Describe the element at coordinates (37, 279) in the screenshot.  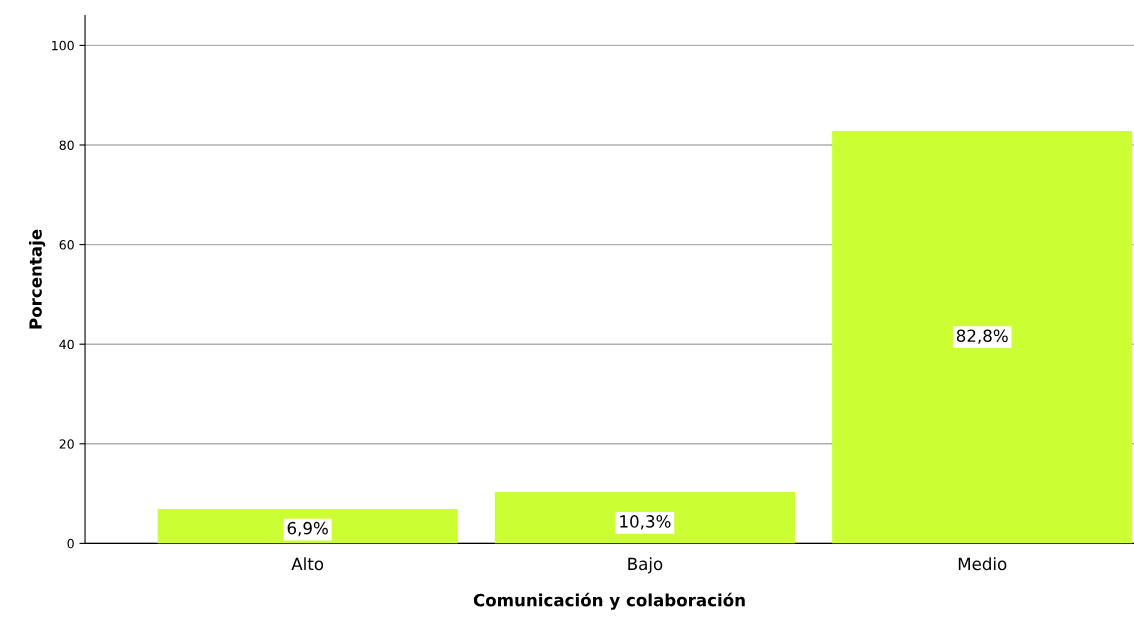
I see `y-axis-title: Porcentaje` at that location.